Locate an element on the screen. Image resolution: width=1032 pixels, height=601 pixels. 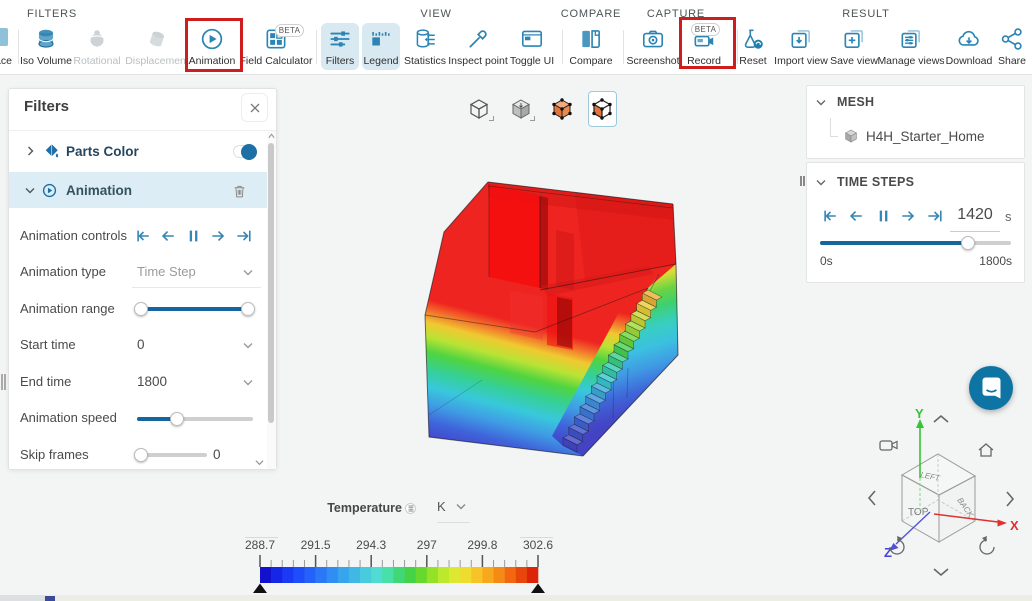
svg-text: 291.5 is located at coordinates (316, 545).